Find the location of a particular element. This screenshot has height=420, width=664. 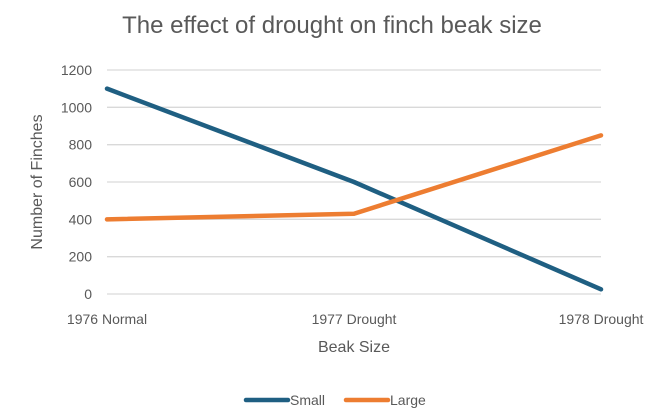

x-axis-label: Beak Size is located at coordinates (354, 347).